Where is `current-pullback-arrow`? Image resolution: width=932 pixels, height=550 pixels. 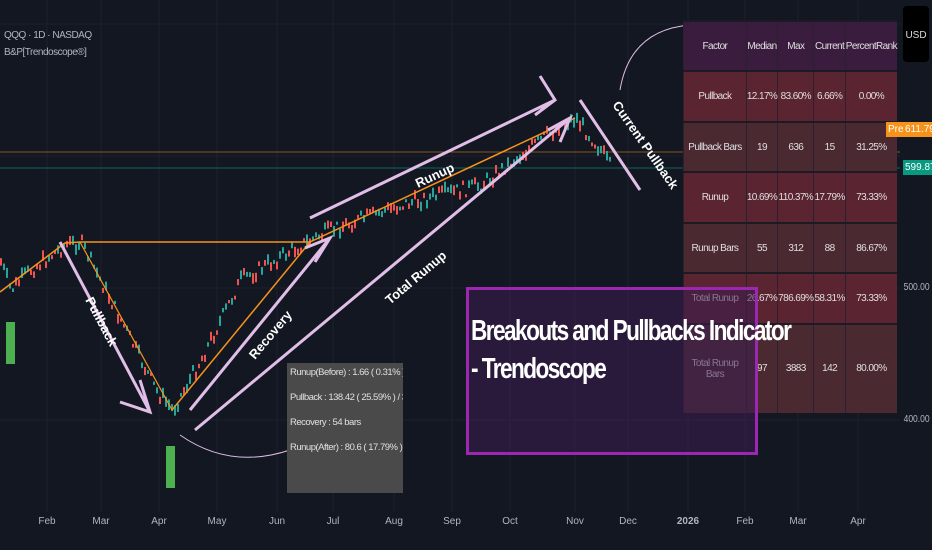 current-pullback-arrow is located at coordinates (610, 145).